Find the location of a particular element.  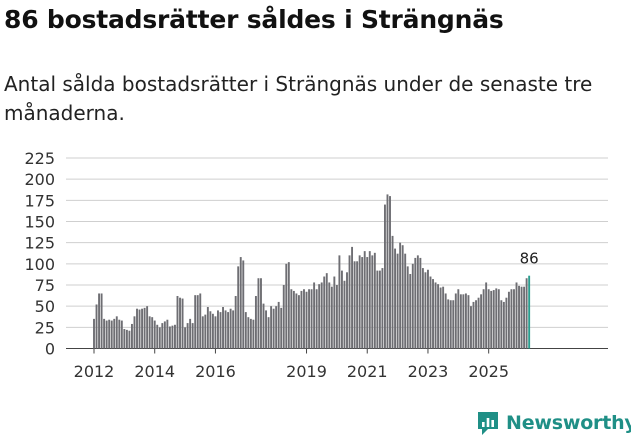

x-tick-label: 2012 is located at coordinates (94, 371).